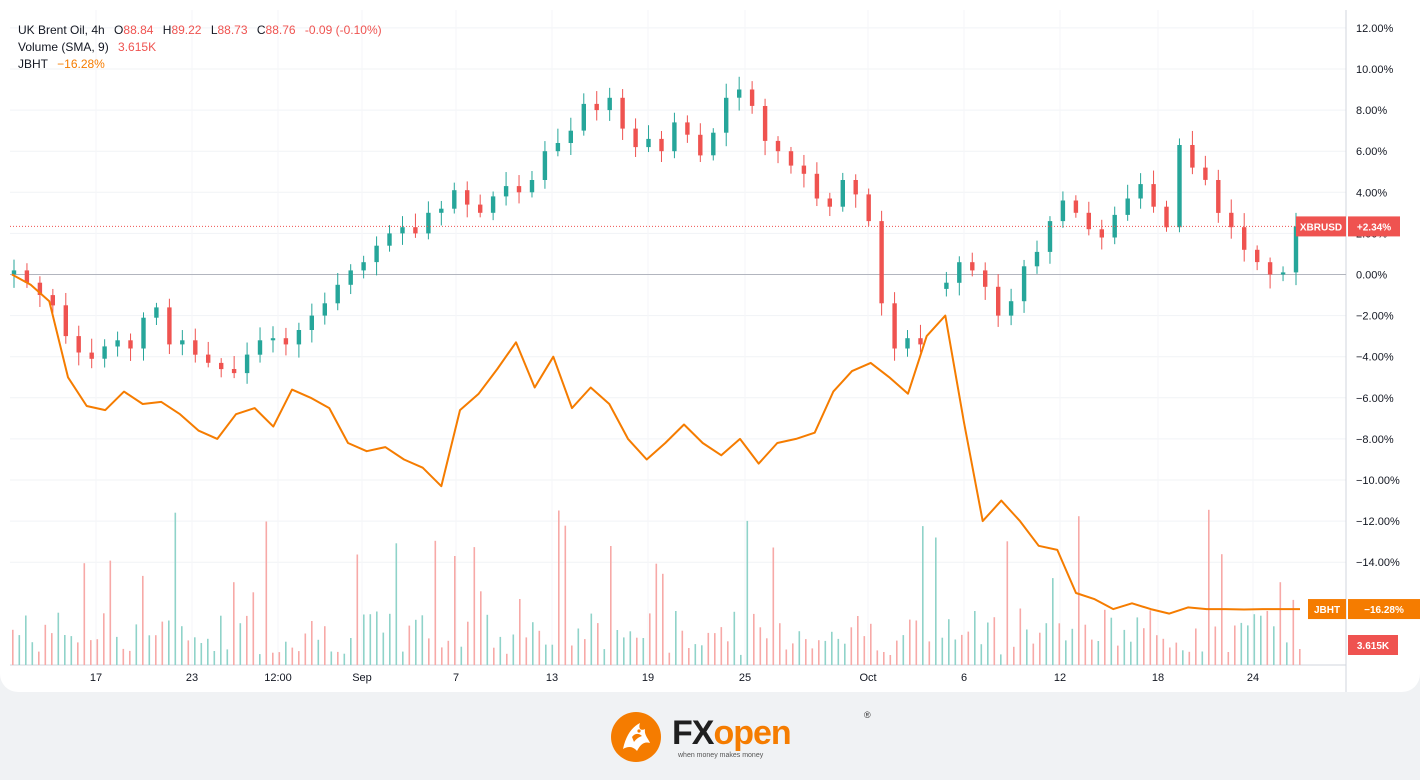 The width and height of the screenshot is (1420, 780). What do you see at coordinates (232, 30) in the screenshot?
I see `legend-low: 88.73` at bounding box center [232, 30].